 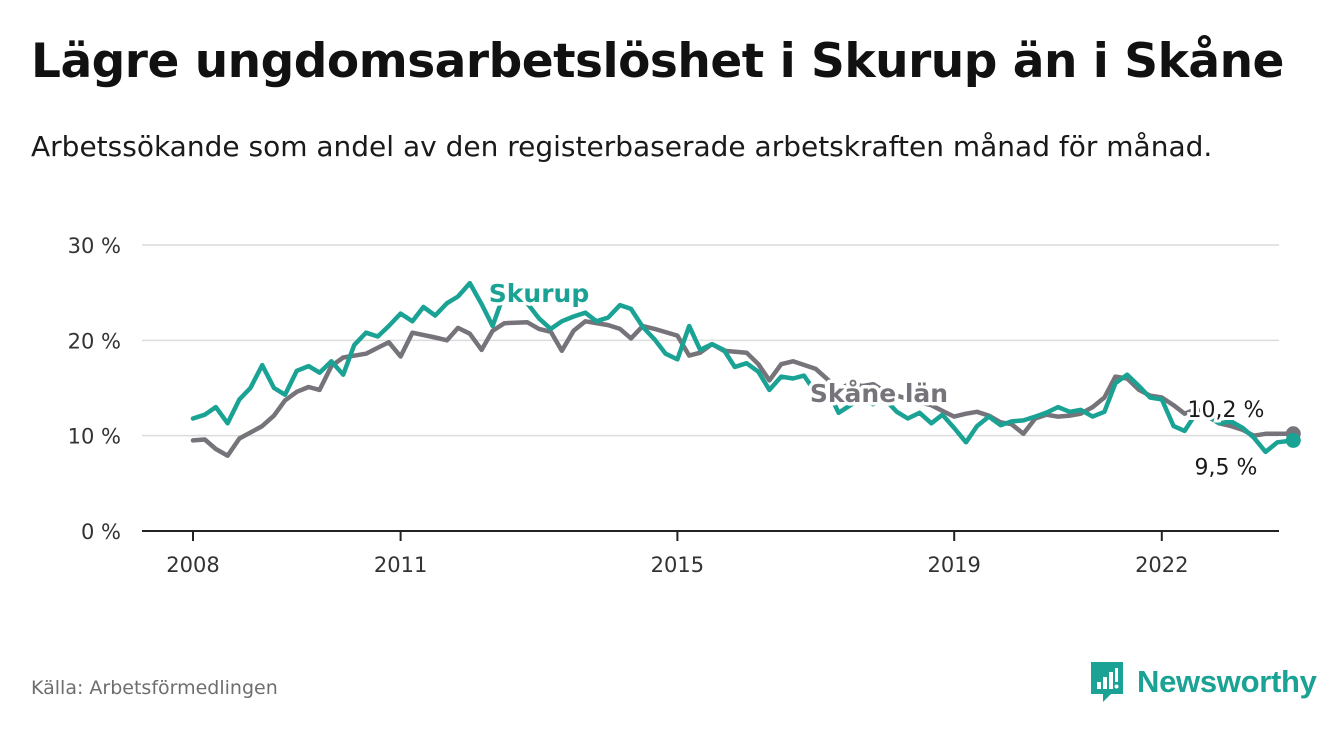 I want to click on y-tick-label: 10 %, so click(x=94, y=437).